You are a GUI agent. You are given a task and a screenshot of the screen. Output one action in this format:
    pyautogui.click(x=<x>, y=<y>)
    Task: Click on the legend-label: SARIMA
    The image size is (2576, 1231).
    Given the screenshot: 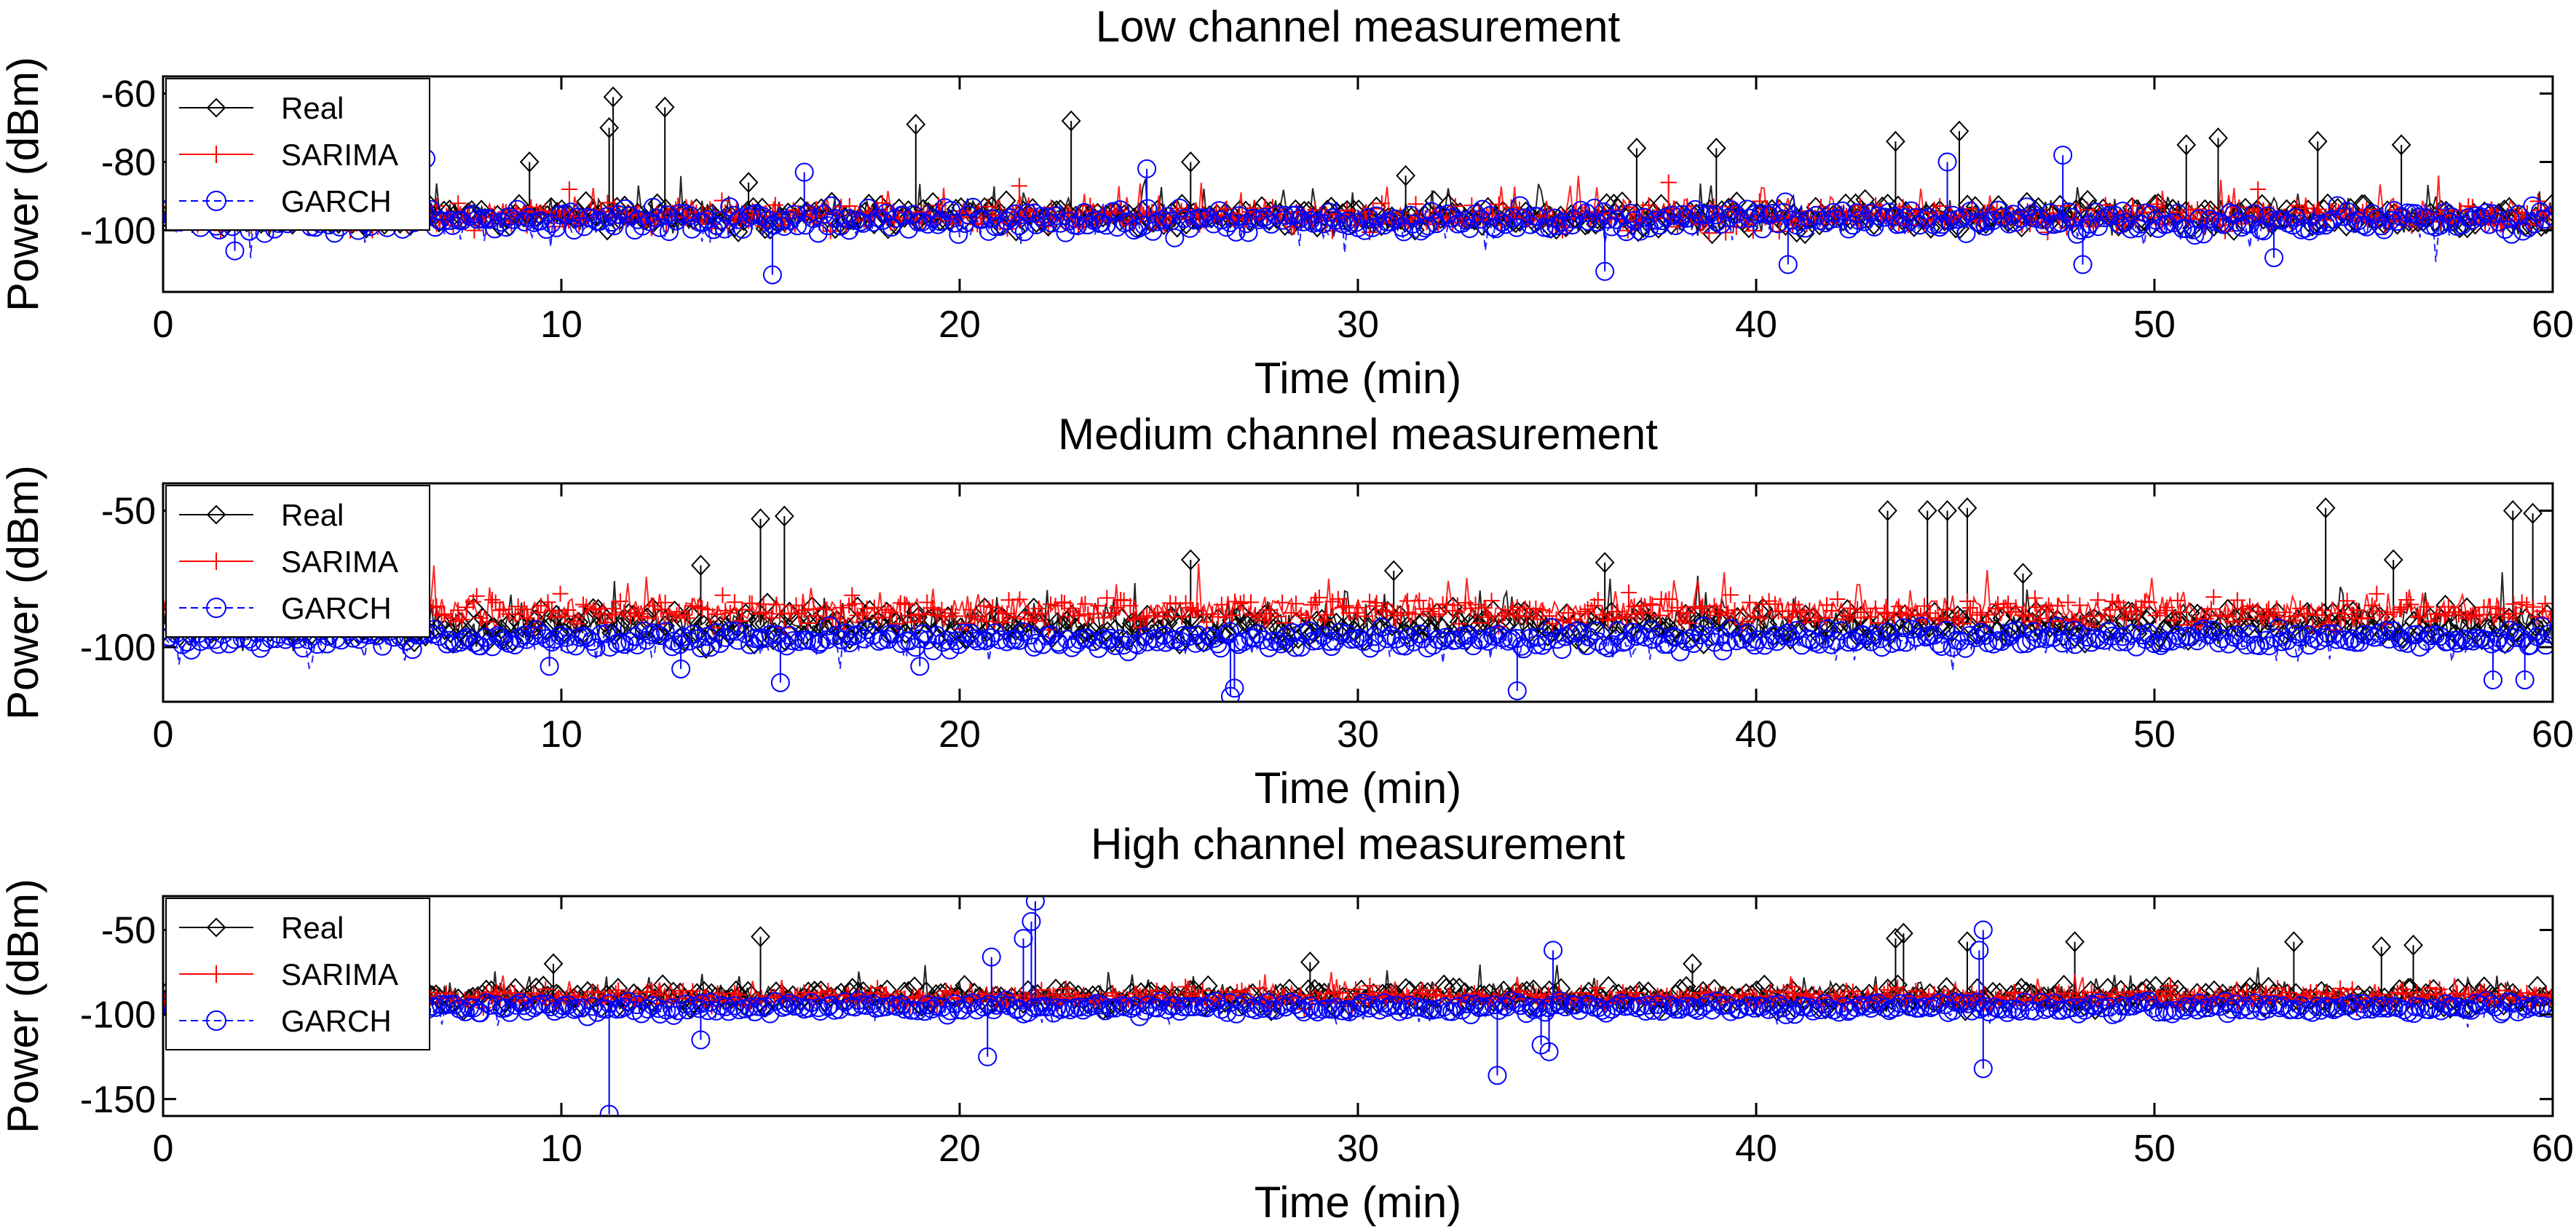 What is the action you would take?
    pyautogui.click(x=339, y=562)
    